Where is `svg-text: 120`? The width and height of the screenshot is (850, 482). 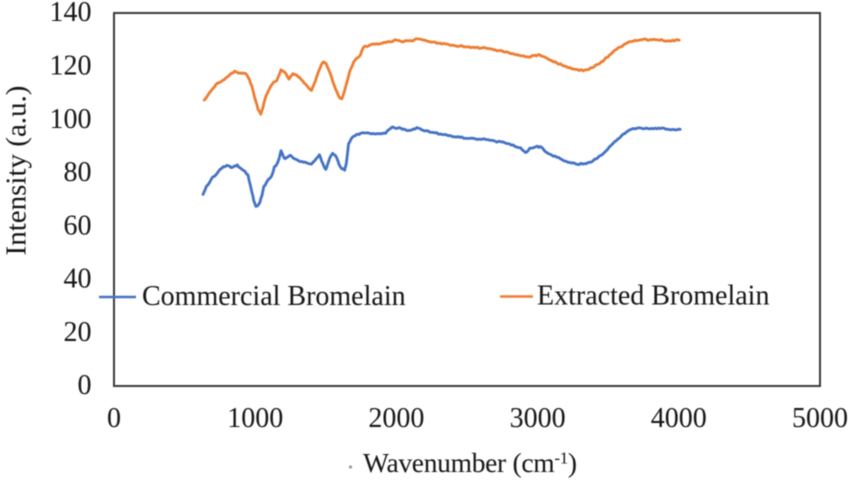
svg-text: 120 is located at coordinates (71, 66).